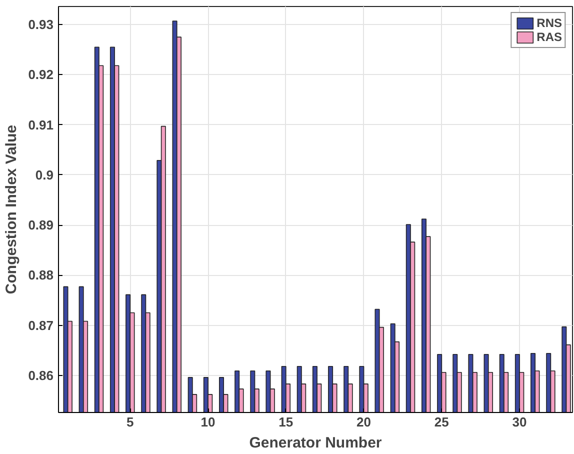 The height and width of the screenshot is (454, 574). Describe the element at coordinates (549, 23) in the screenshot. I see `legend-label: RNS` at that location.